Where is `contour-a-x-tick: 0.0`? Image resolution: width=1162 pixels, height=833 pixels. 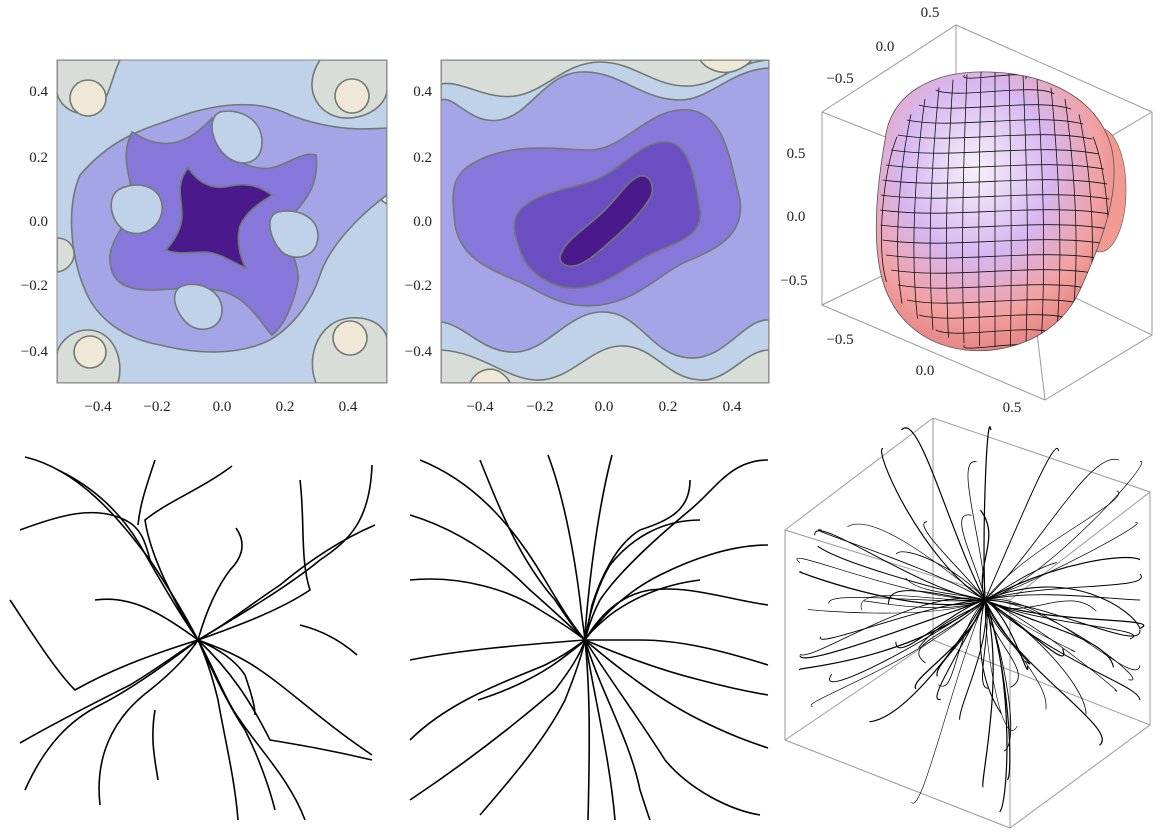 contour-a-x-tick: 0.0 is located at coordinates (222, 407).